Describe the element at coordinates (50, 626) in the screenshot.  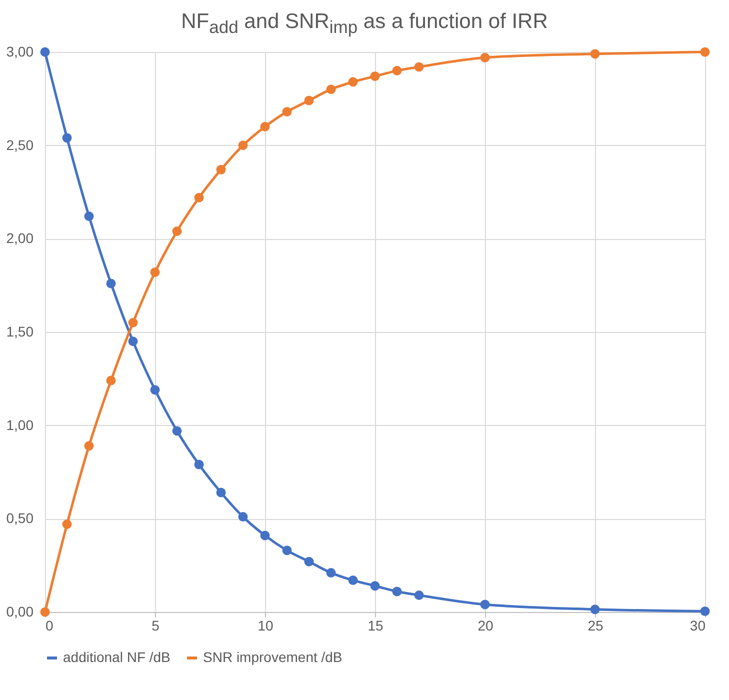
I see `x-tick-label: 0` at that location.